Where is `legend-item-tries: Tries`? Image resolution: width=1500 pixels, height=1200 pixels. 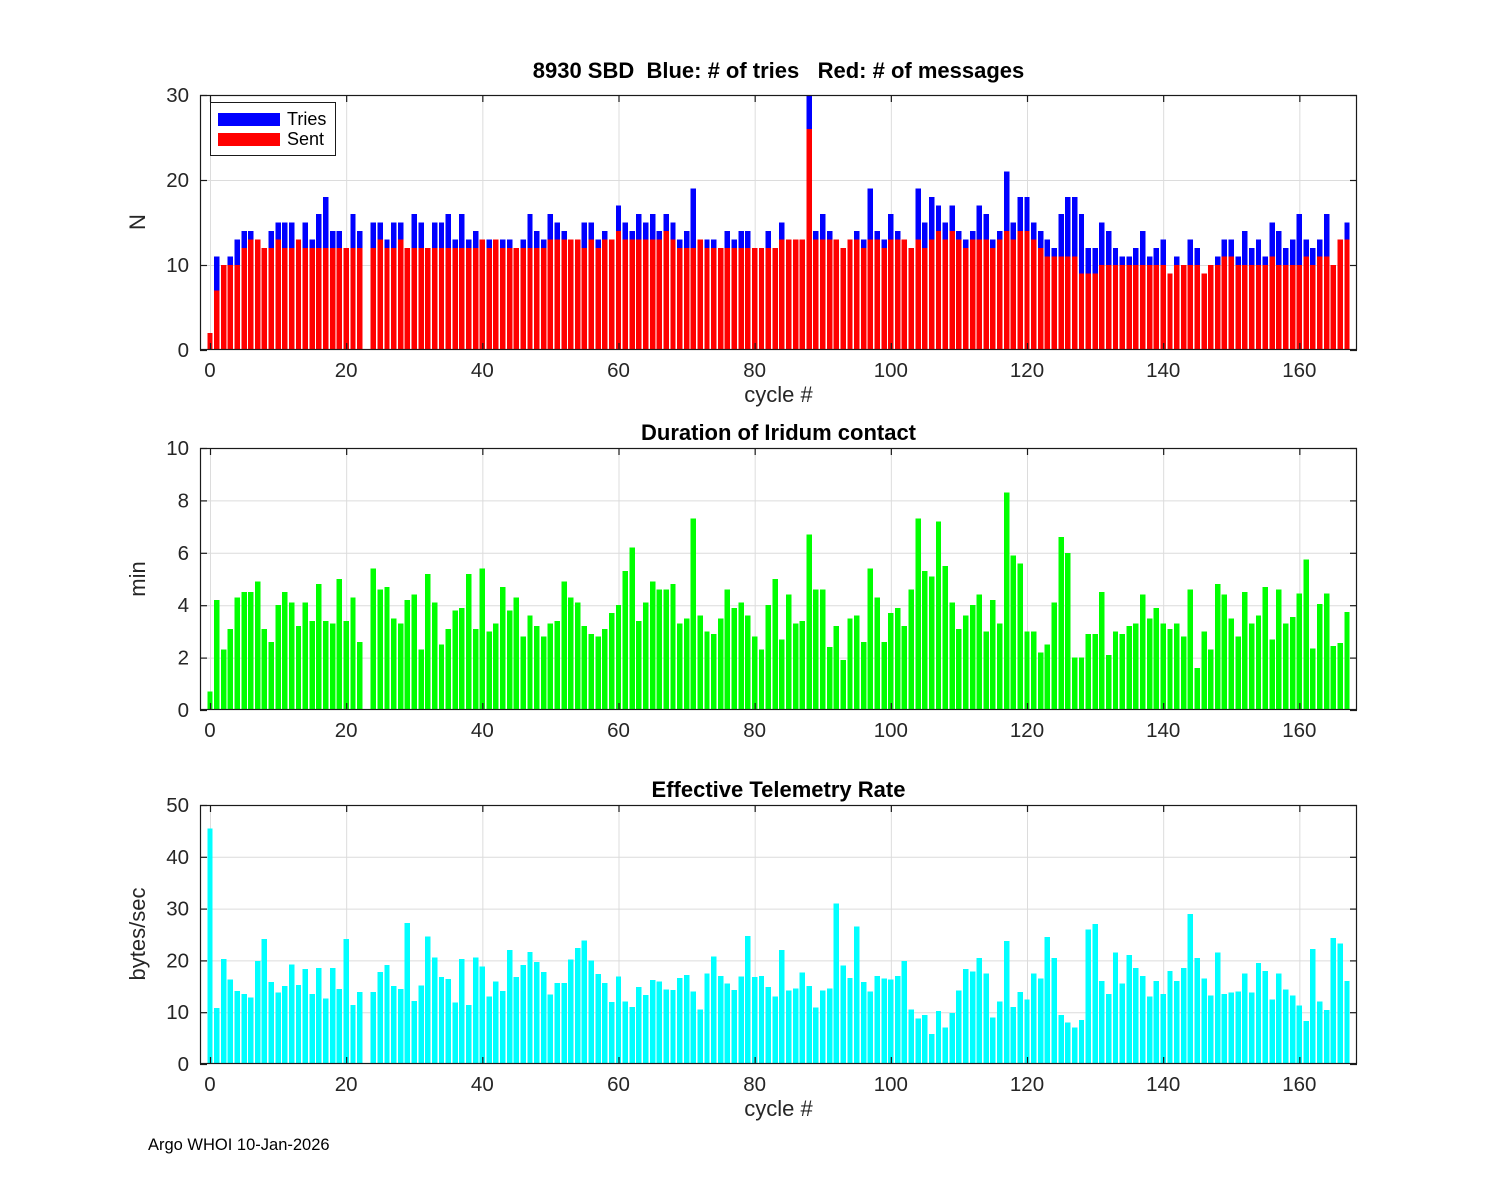
legend-item-tries: Tries is located at coordinates (272, 119).